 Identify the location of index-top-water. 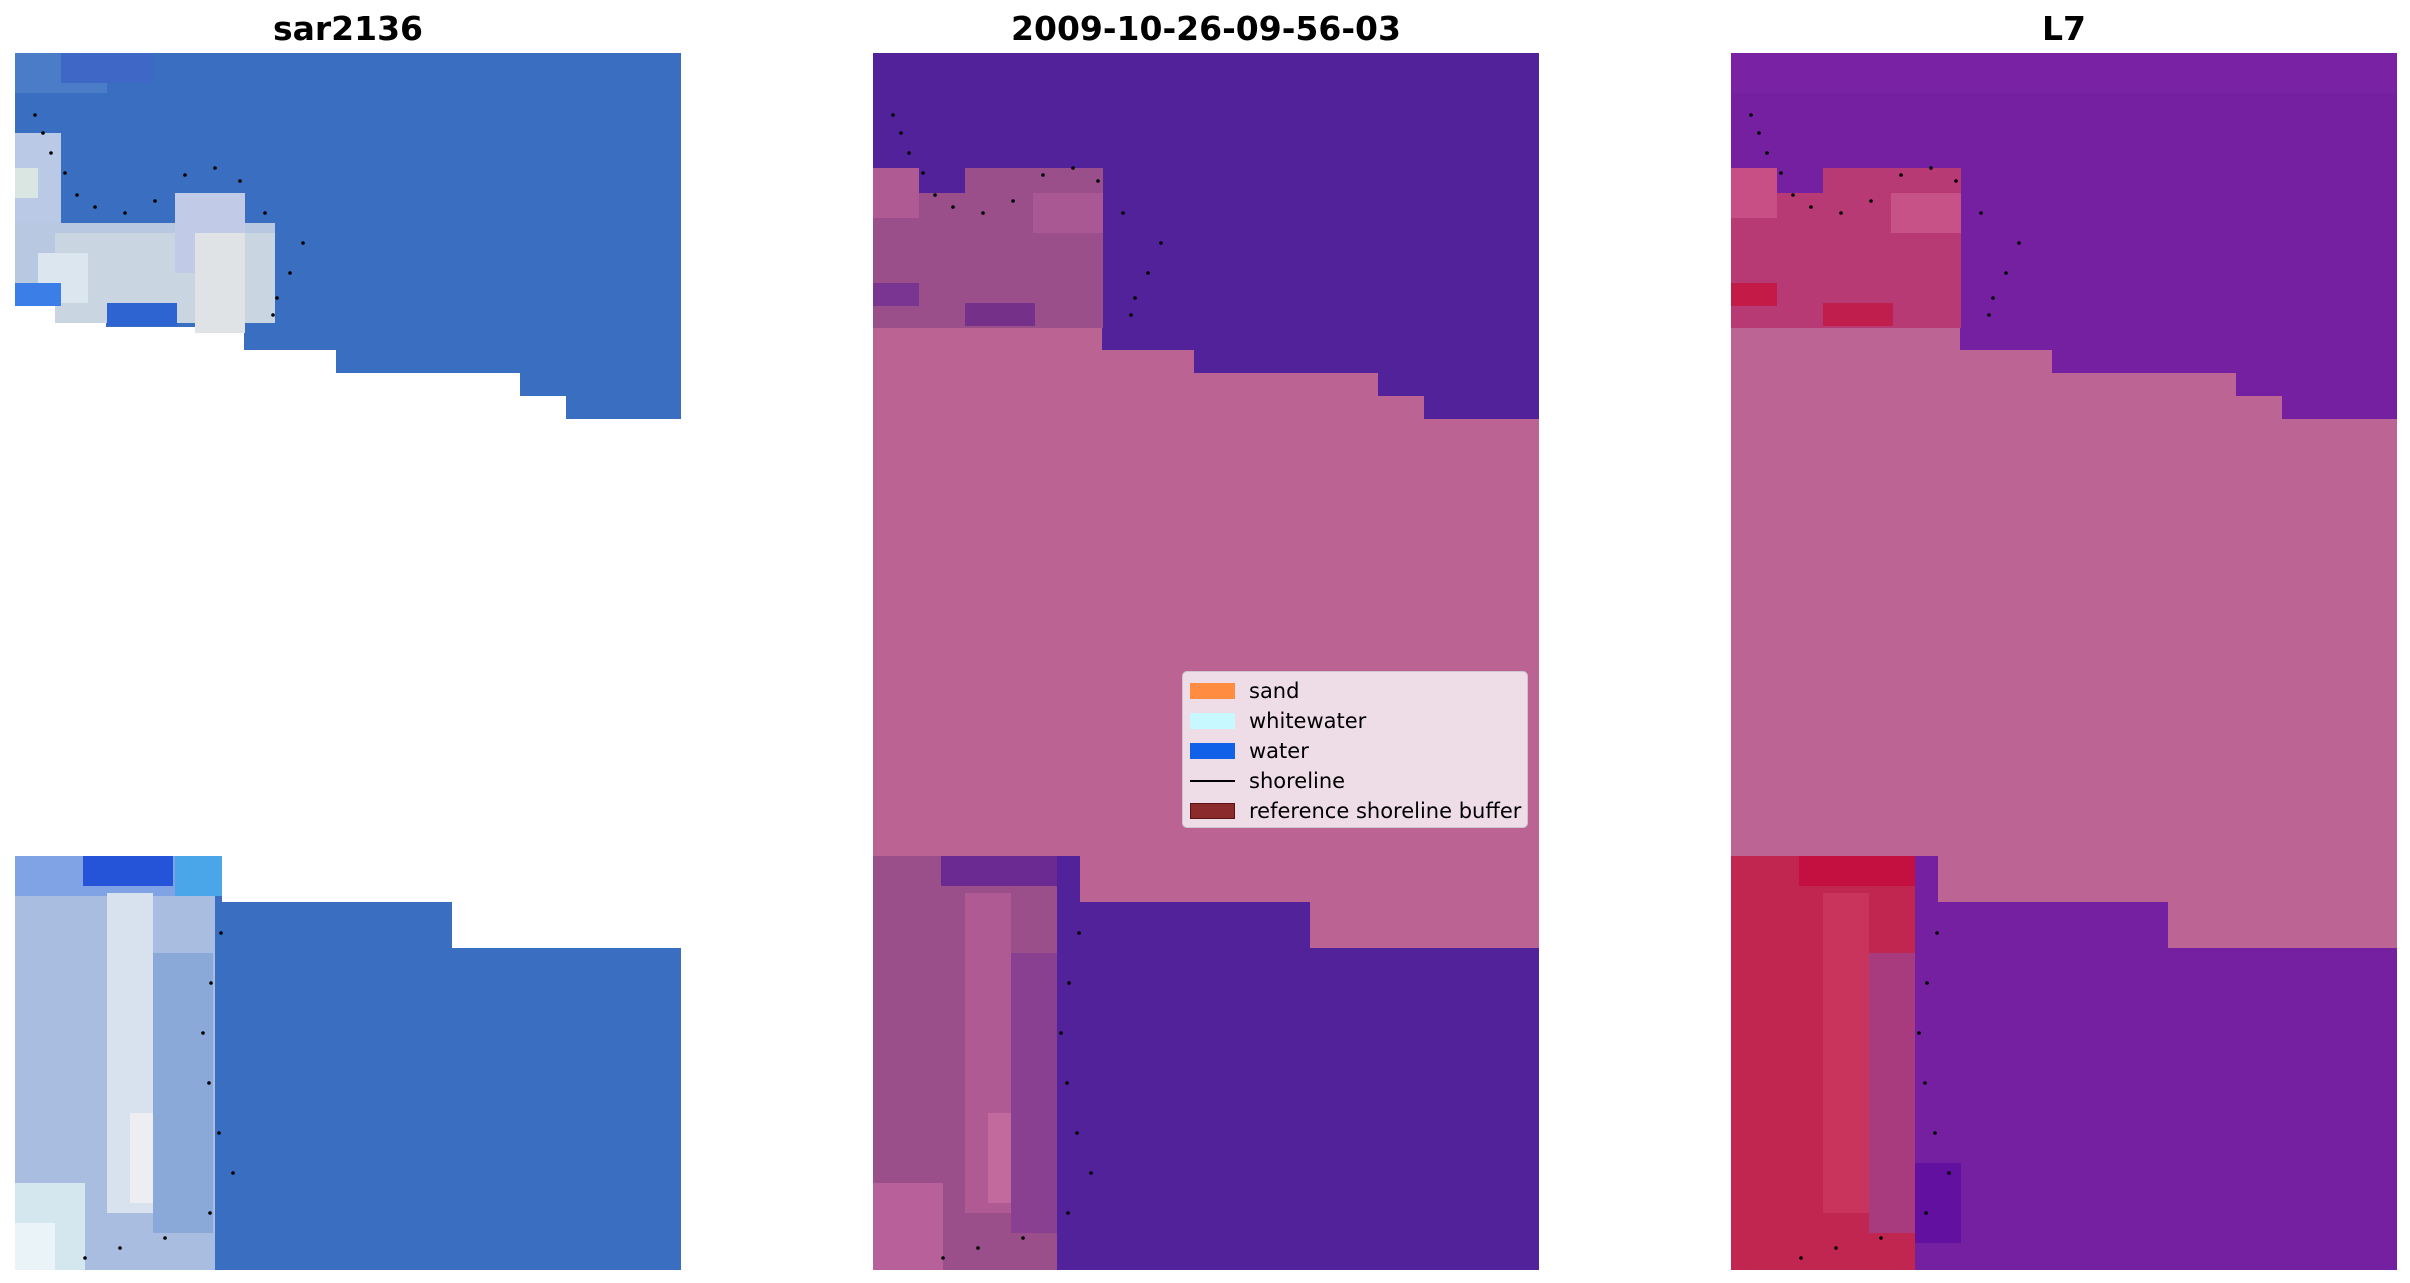
(2064, 236).